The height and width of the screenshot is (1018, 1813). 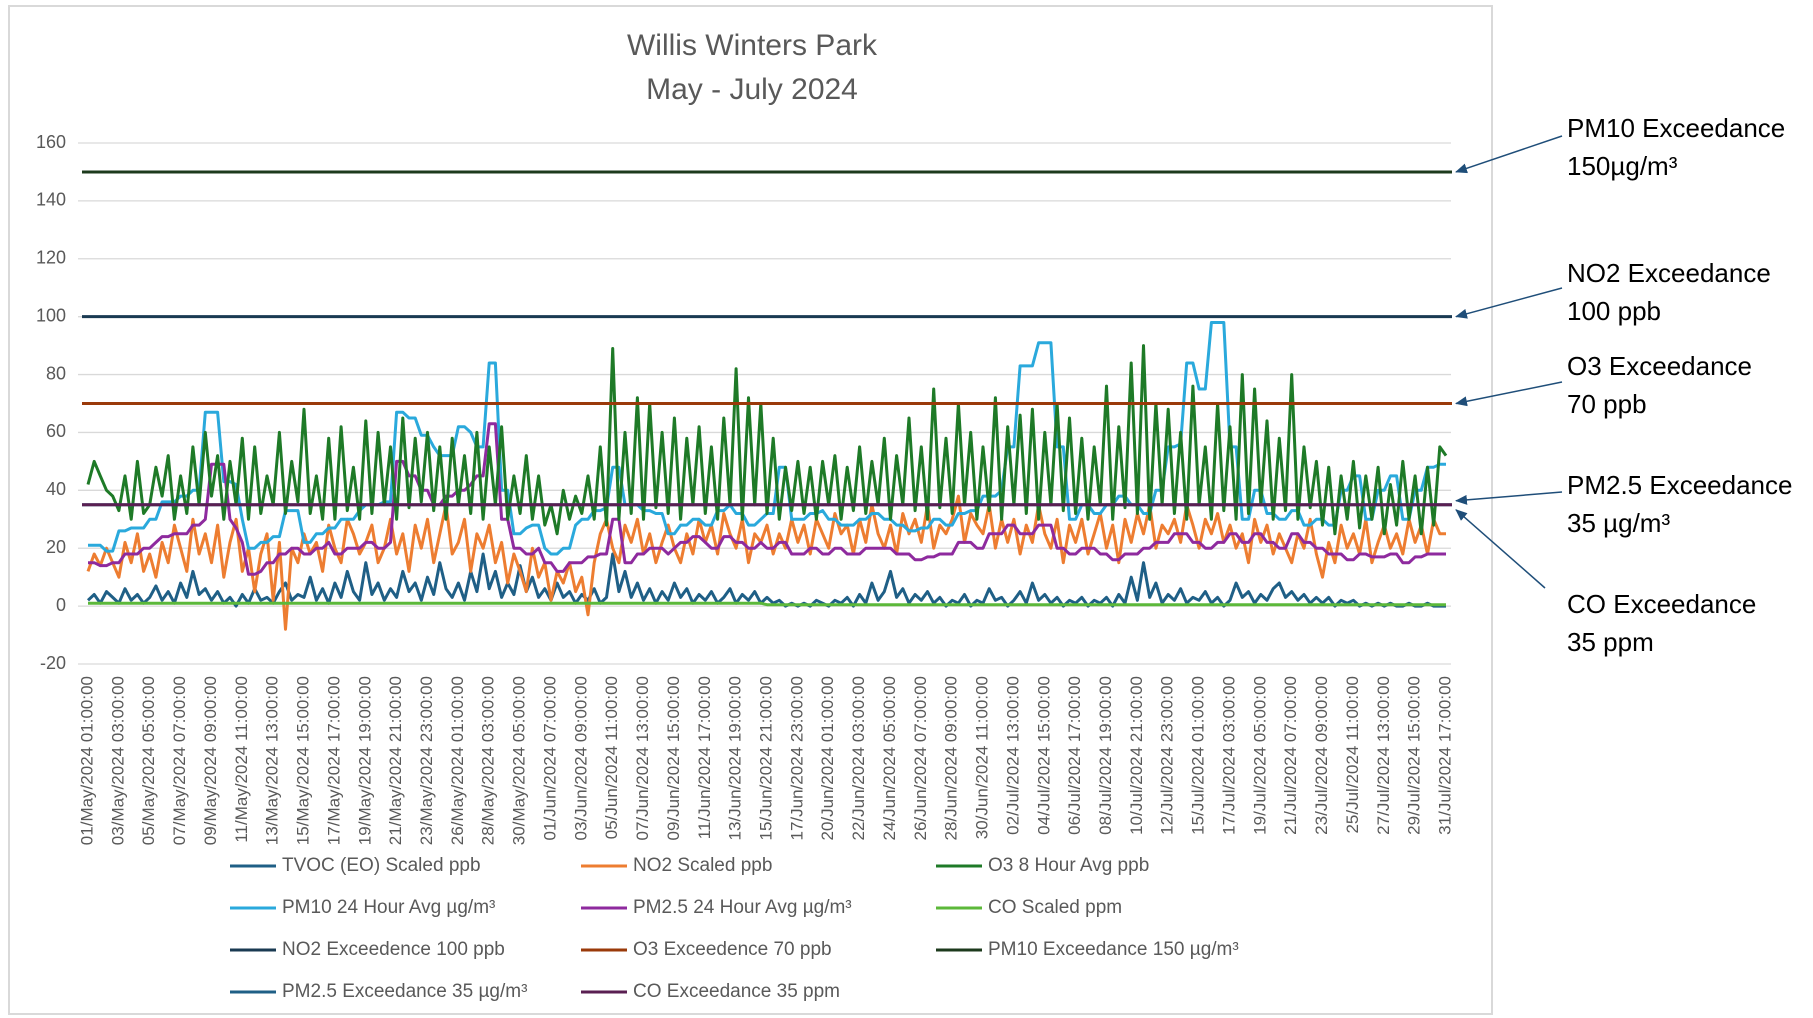 What do you see at coordinates (457, 760) in the screenshot?
I see `x-tick-label: 26/May/2024 01:00:00` at bounding box center [457, 760].